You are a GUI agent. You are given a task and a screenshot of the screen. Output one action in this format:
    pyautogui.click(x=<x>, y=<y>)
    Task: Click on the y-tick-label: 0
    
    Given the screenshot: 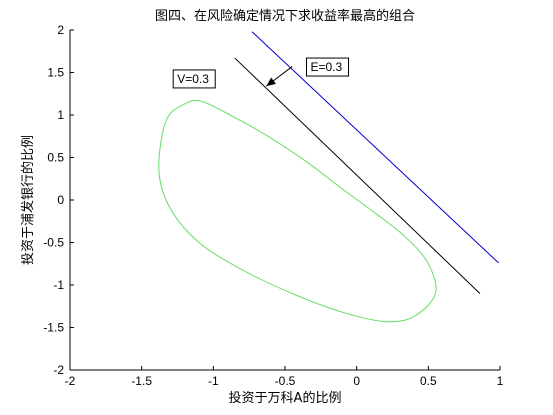 What is the action you would take?
    pyautogui.click(x=60, y=200)
    